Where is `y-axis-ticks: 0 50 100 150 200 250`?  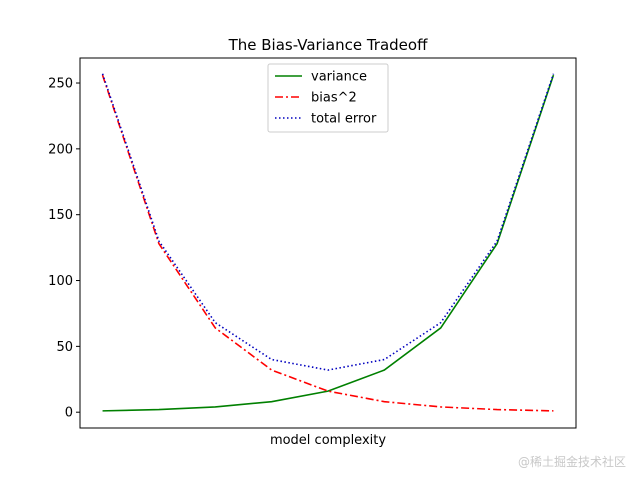 y-axis-ticks: 0 50 100 150 200 250 is located at coordinates (64, 249).